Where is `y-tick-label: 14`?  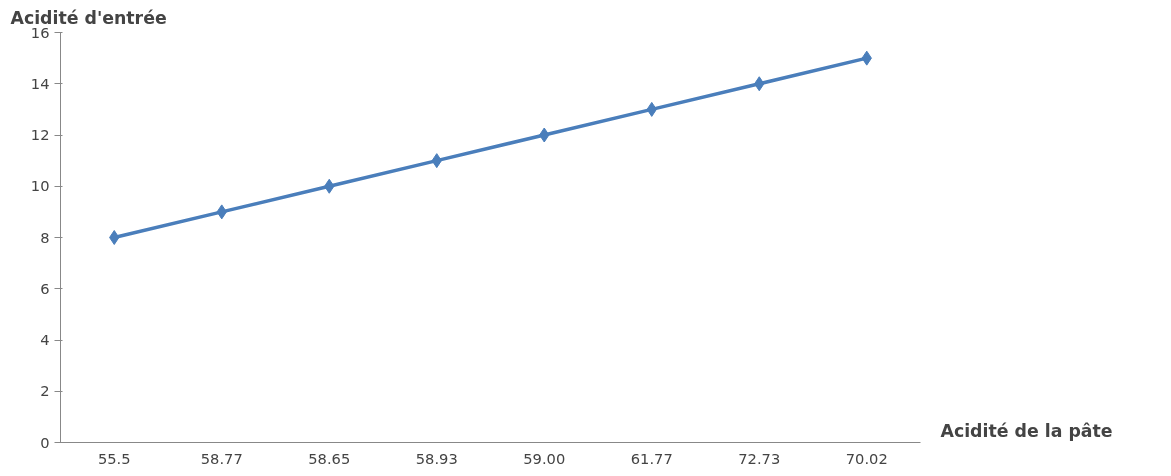
y-tick-label: 14 is located at coordinates (40, 83).